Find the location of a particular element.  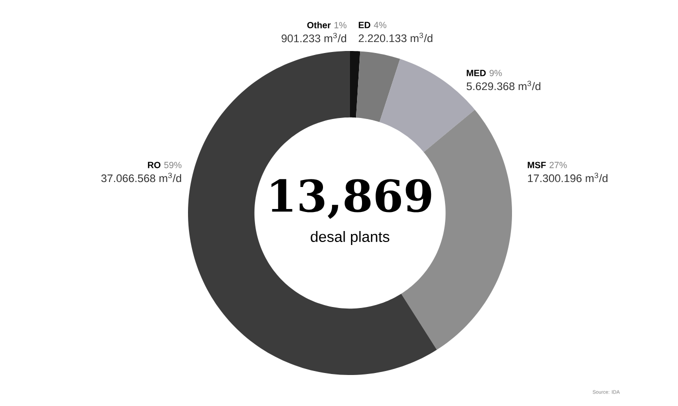

data-label: 4% is located at coordinates (380, 25).